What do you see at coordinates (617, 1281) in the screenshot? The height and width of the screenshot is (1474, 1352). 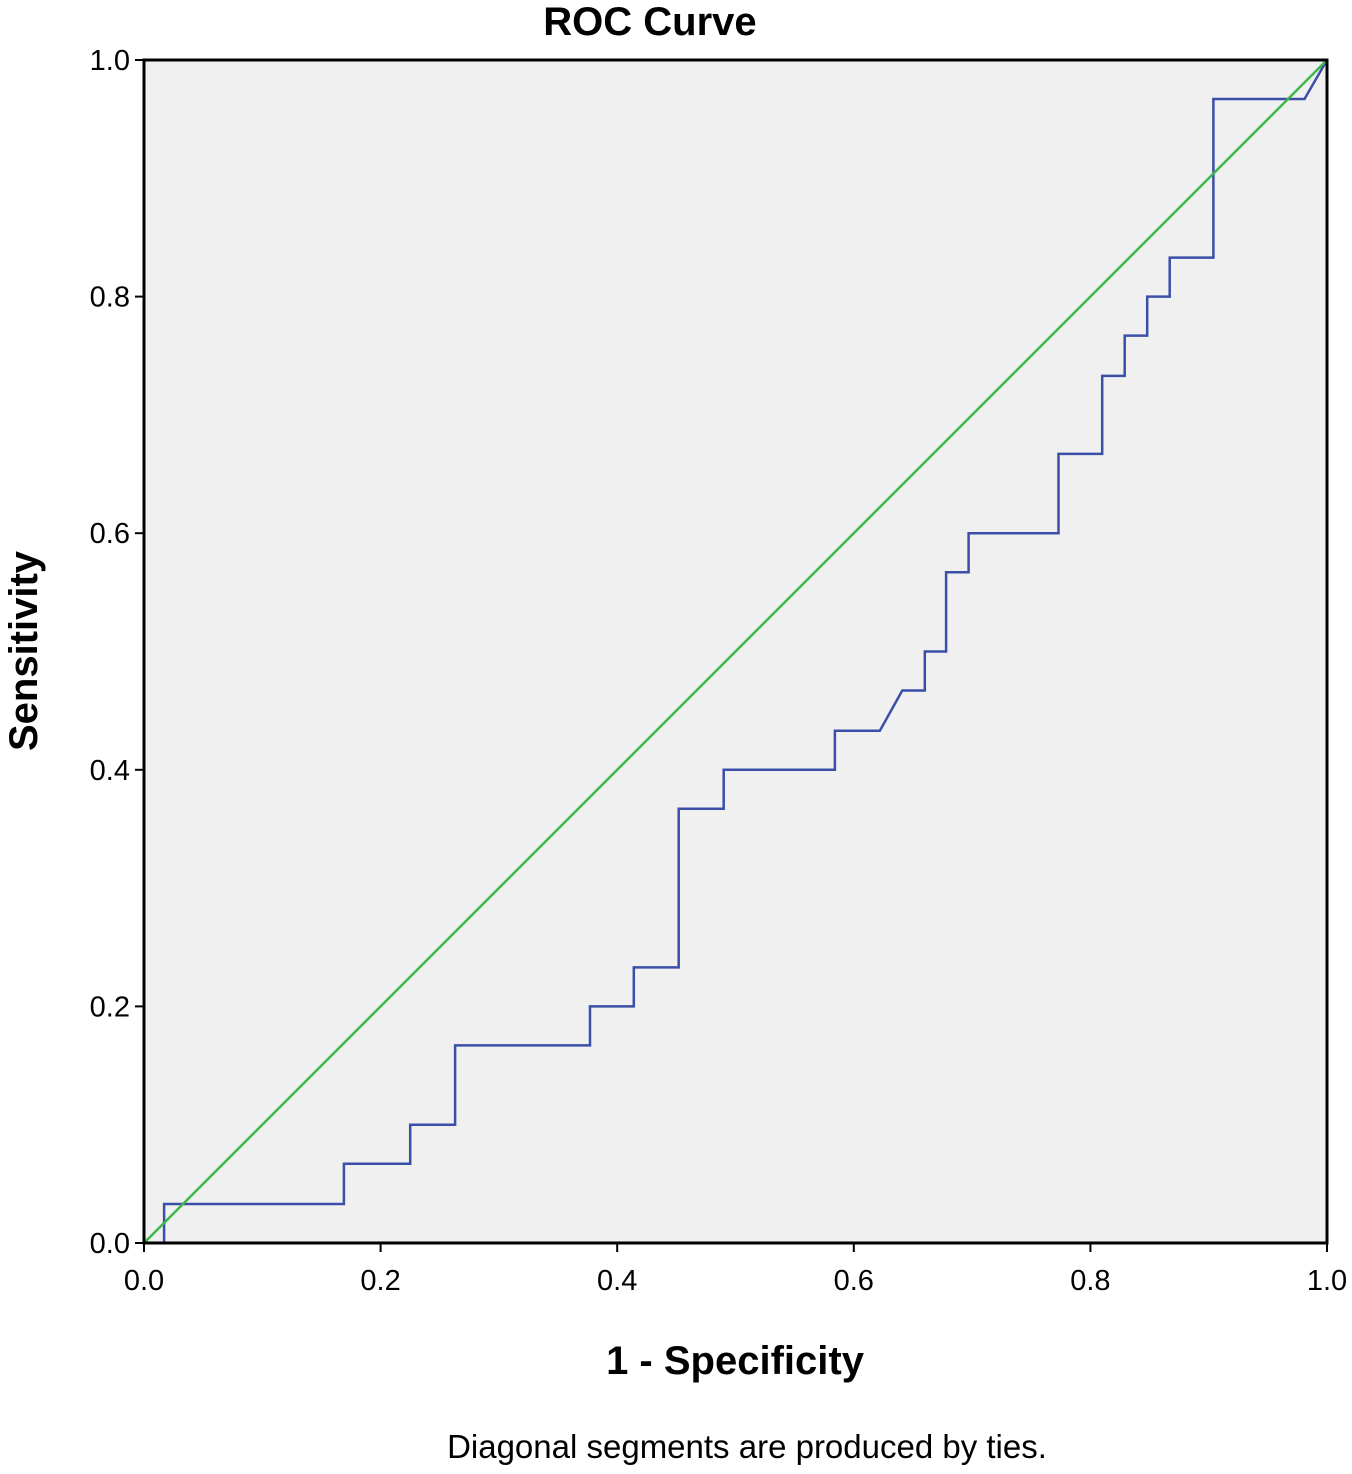 I see `x-tick-label: 0.4` at bounding box center [617, 1281].